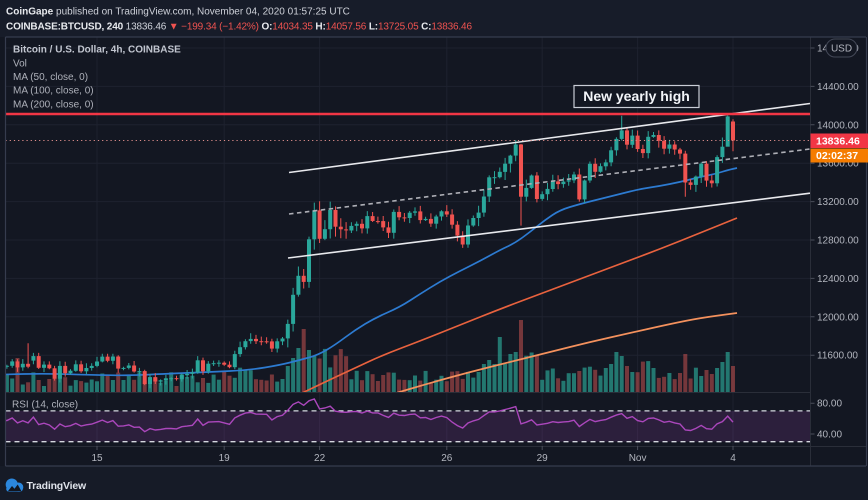  What do you see at coordinates (638, 458) in the screenshot?
I see `svg-text: Nov` at bounding box center [638, 458].